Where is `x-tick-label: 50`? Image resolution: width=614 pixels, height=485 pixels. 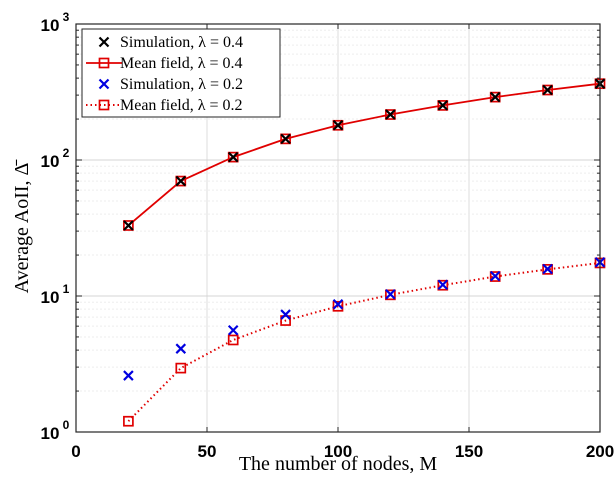 x-tick-label: 50 is located at coordinates (207, 451).